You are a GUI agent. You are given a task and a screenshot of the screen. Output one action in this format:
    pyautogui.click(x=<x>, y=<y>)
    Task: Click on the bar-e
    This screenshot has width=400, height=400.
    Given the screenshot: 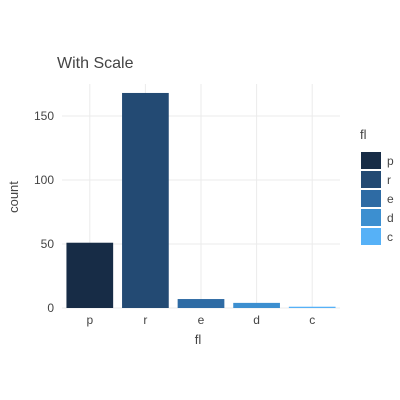 What is the action you would take?
    pyautogui.click(x=201, y=303)
    